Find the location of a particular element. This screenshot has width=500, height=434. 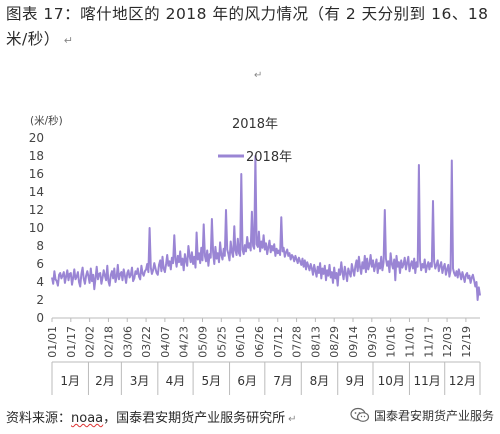

month-label: 10月 is located at coordinates (391, 381).